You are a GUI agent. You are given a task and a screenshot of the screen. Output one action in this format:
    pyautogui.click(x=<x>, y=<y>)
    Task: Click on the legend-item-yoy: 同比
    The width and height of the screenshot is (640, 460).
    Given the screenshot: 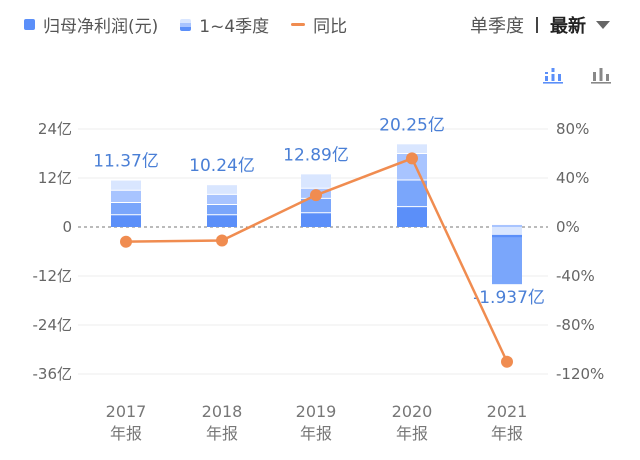 What is the action you would take?
    pyautogui.click(x=319, y=24)
    